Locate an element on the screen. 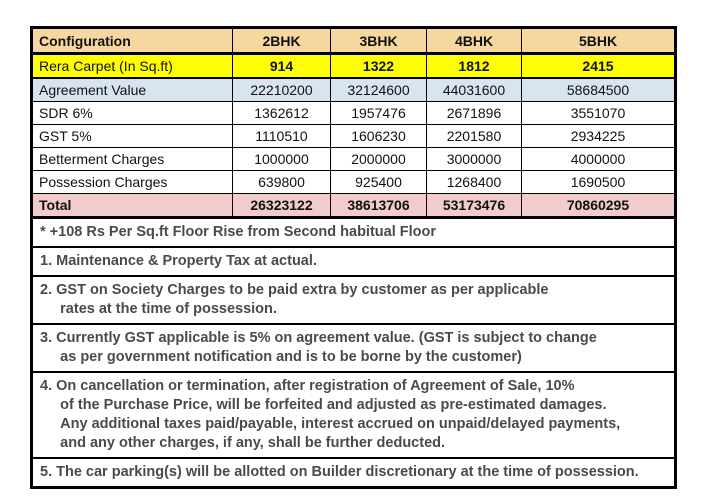  table-row-gst: GST 5% 1110510 1606230 2201580 2934225 is located at coordinates (353, 136).